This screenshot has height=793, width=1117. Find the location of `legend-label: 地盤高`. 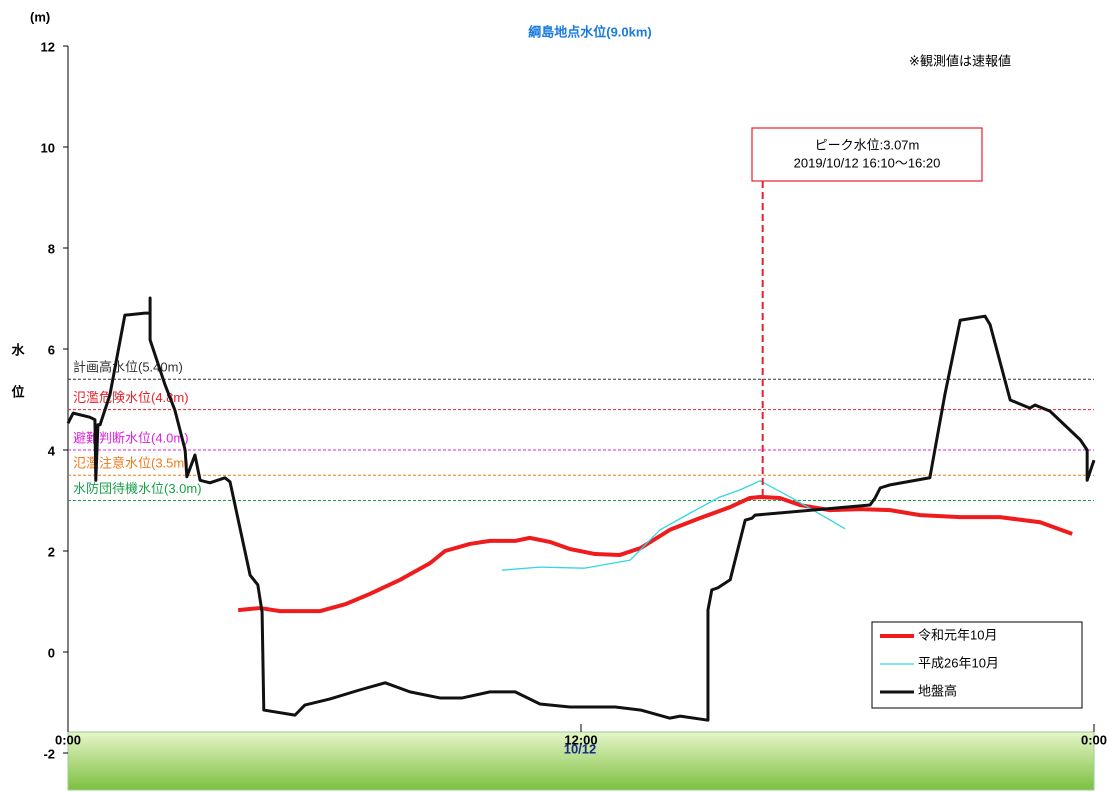

legend-label: 地盤高 is located at coordinates (937, 690).